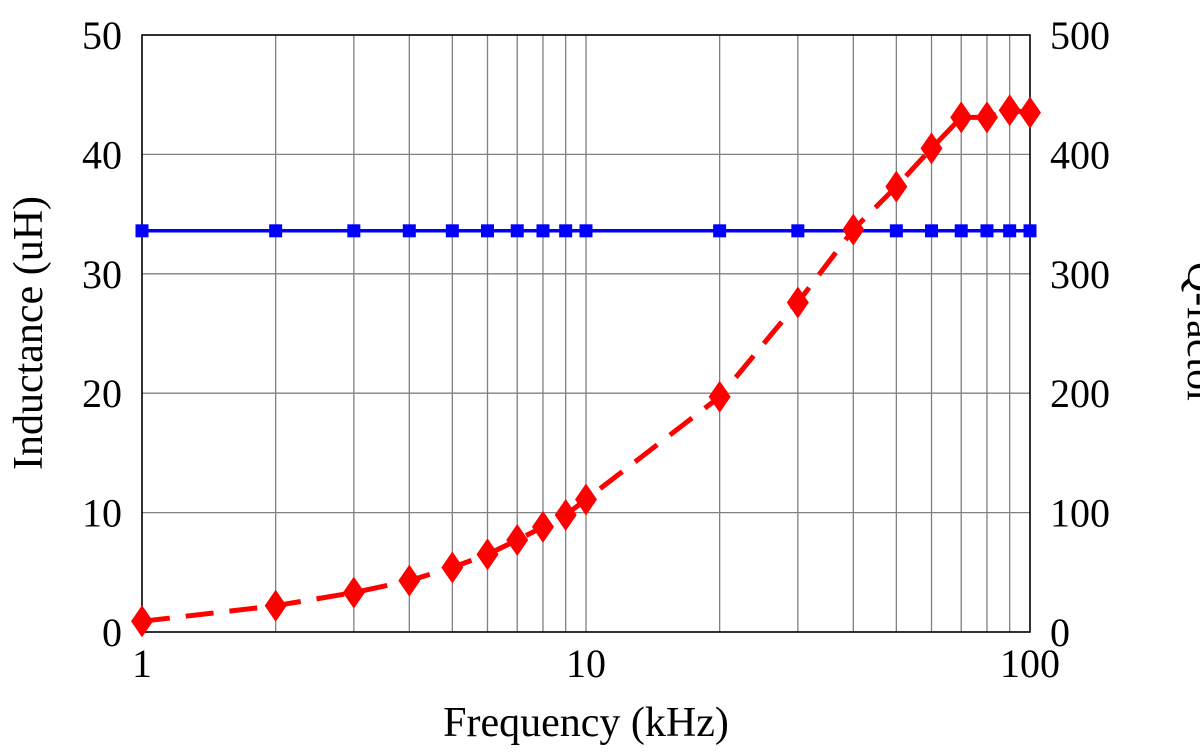  What do you see at coordinates (1080, 393) in the screenshot?
I see `y2-tick-label: 200` at bounding box center [1080, 393].